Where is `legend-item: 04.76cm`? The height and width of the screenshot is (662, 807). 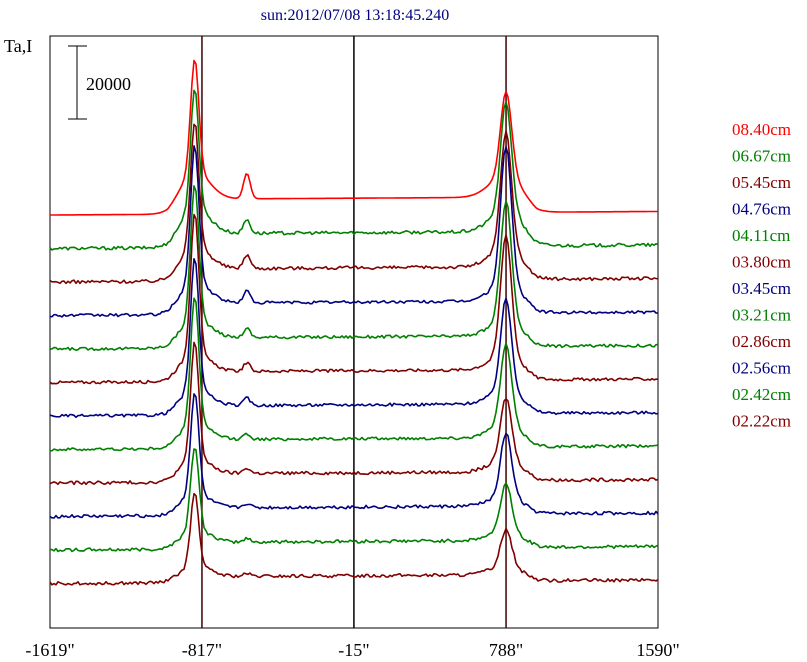
legend-item: 04.76cm is located at coordinates (761, 209).